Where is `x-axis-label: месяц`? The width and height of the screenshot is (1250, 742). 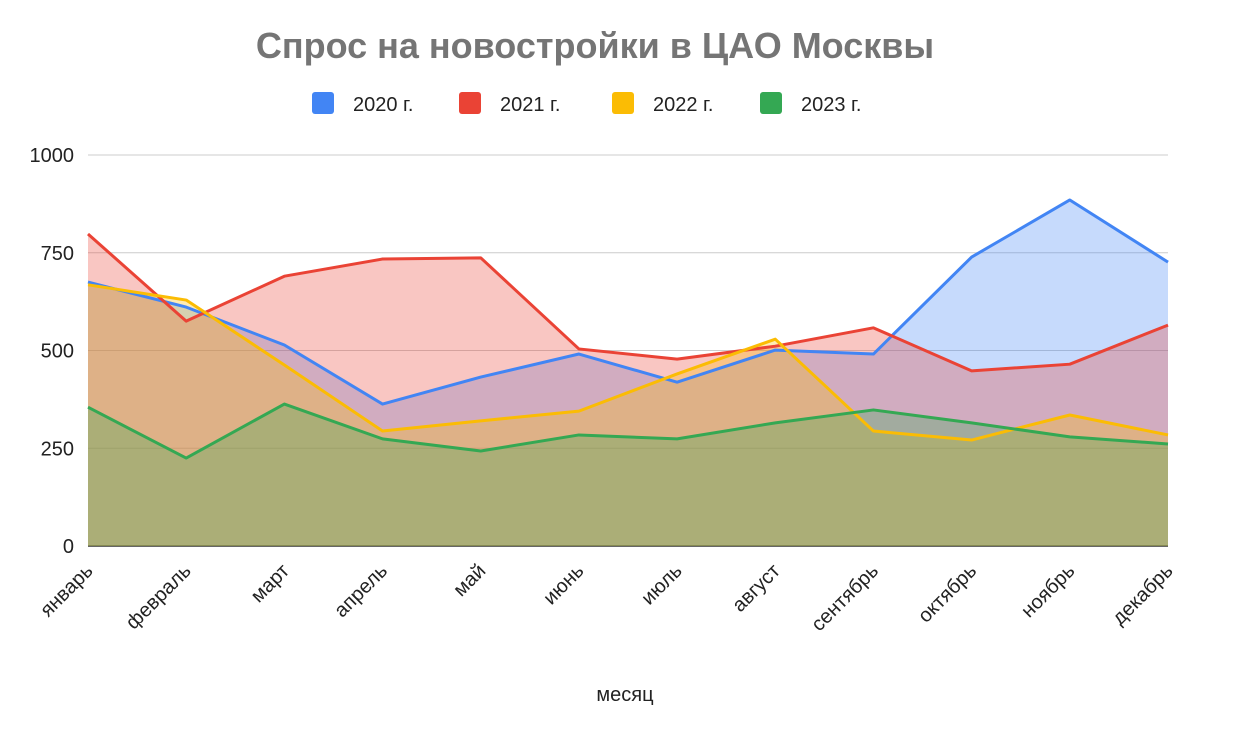 x-axis-label: месяц is located at coordinates (624, 695).